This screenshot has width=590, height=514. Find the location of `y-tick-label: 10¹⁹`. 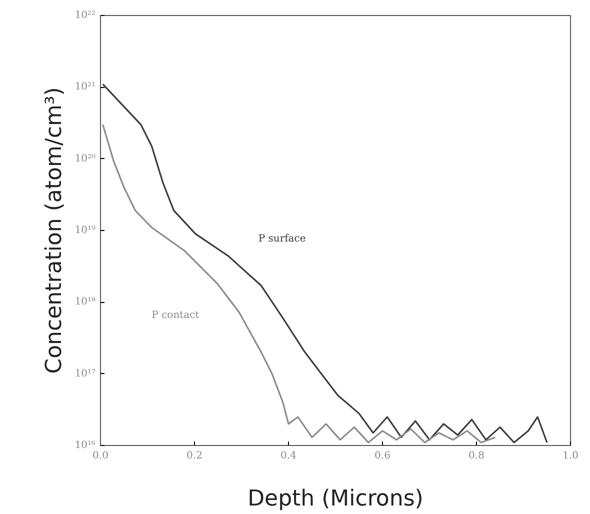

y-tick-label: 10¹⁹ is located at coordinates (85, 230).